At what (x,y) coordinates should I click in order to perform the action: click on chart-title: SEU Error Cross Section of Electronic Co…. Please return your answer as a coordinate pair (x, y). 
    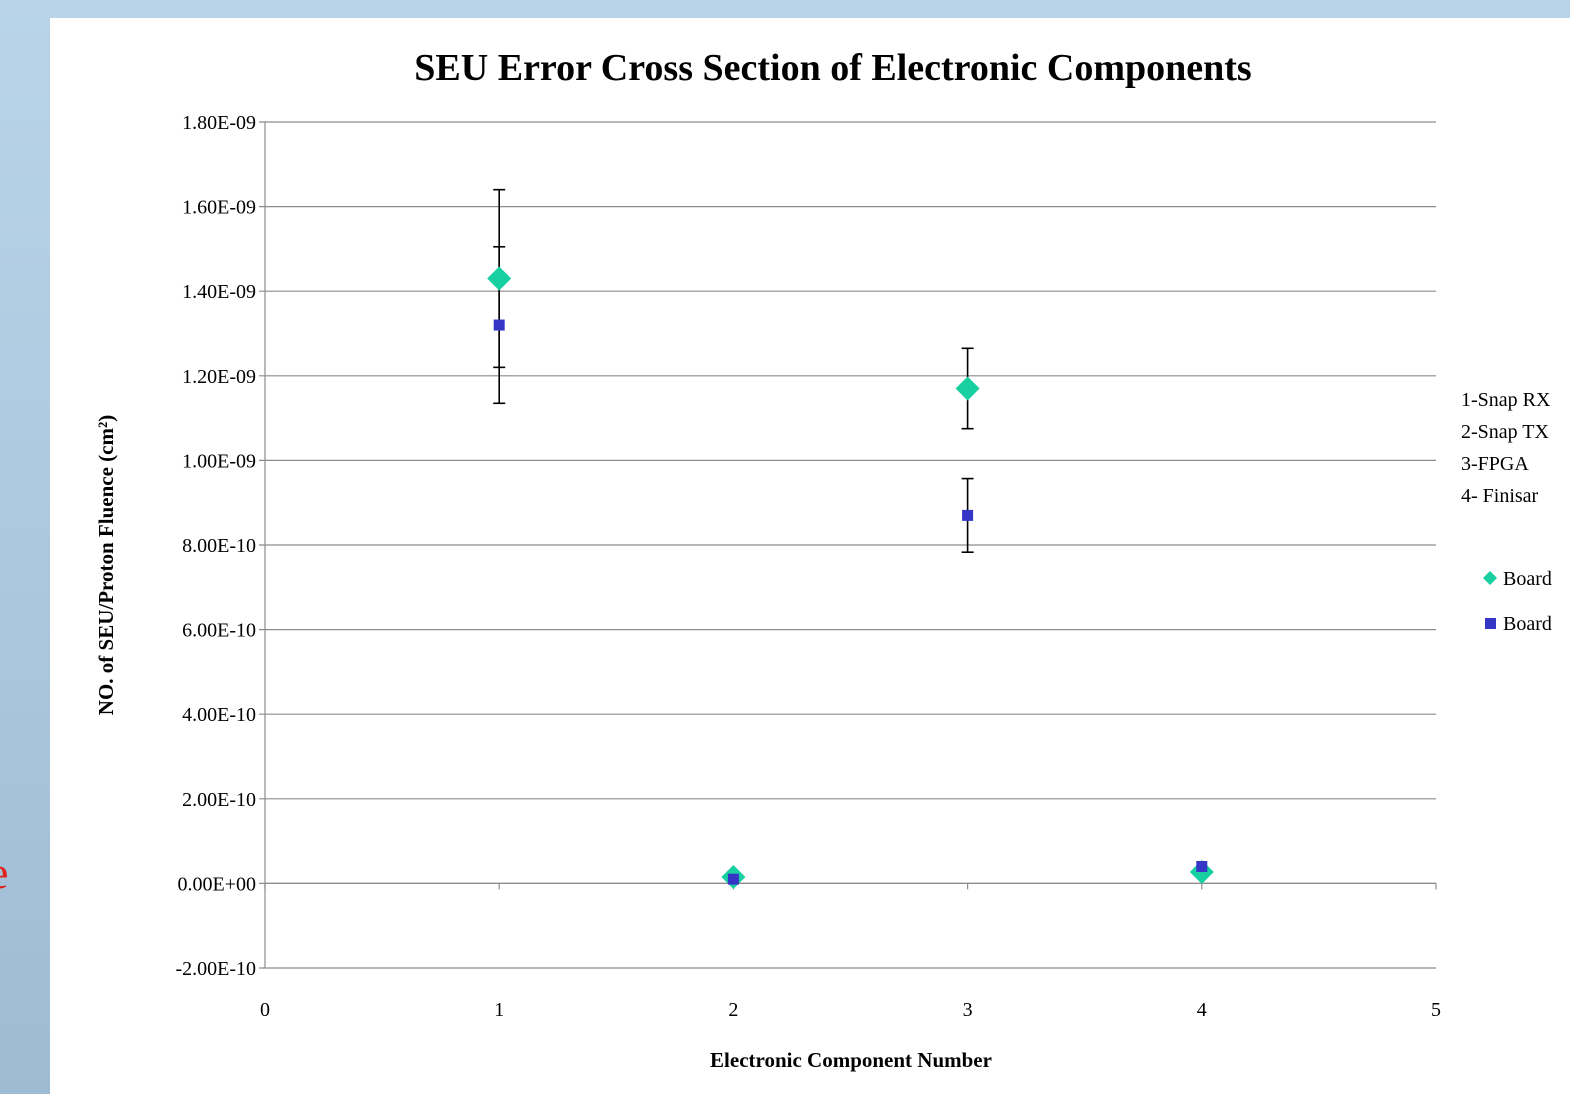
    Looking at the image, I should click on (832, 68).